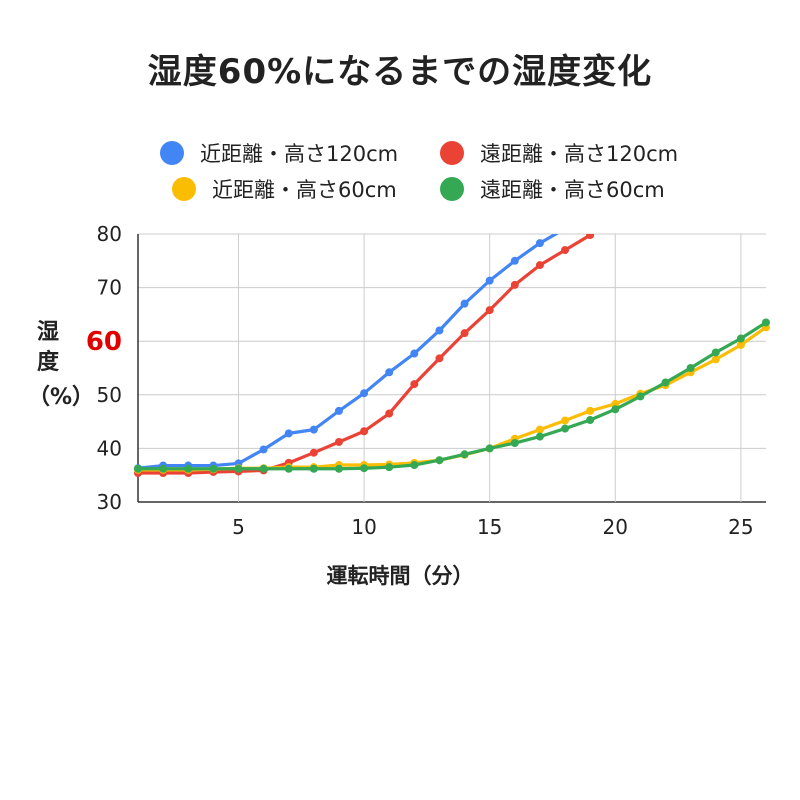 This screenshot has height=800, width=800. Describe the element at coordinates (400, 72) in the screenshot. I see `chart-title: 湿度60%になるまでの湿度変化` at that location.